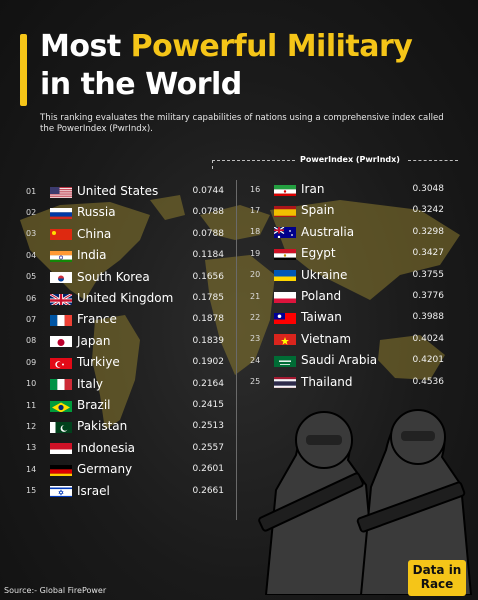  What do you see at coordinates (94, 340) in the screenshot?
I see `country-name: Japan` at bounding box center [94, 340].